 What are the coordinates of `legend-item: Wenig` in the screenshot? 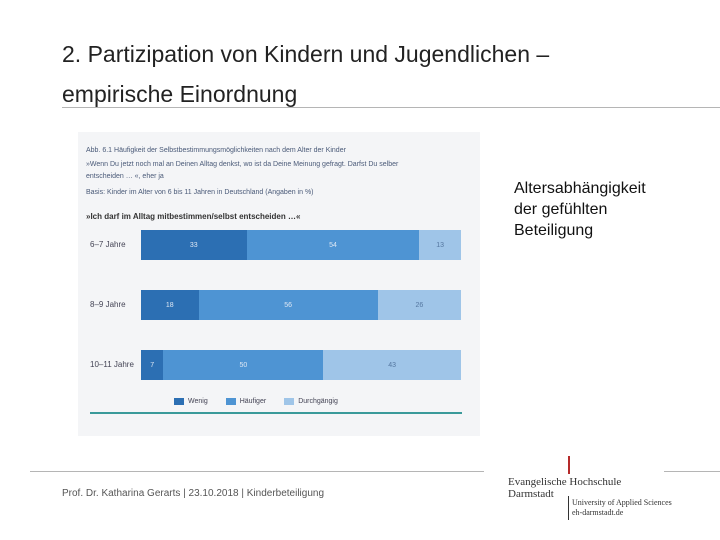 It's located at (191, 401).